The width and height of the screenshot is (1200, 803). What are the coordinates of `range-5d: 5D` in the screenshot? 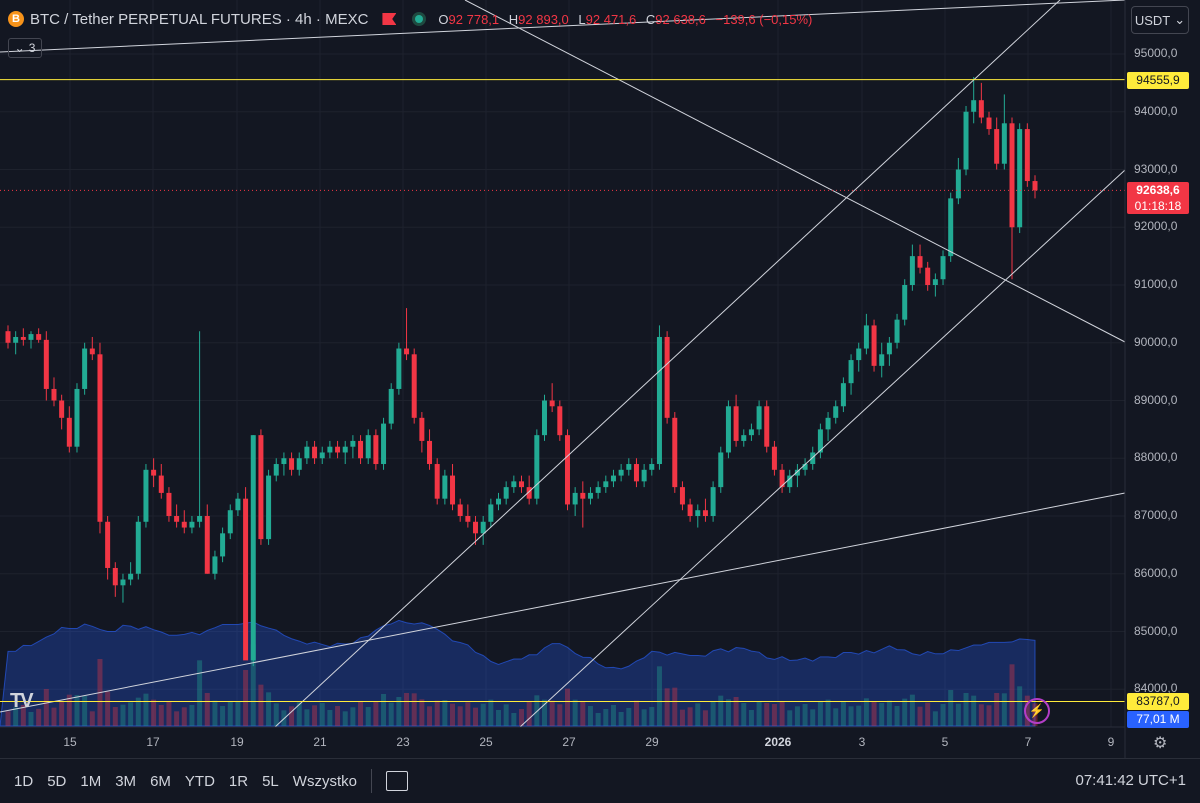 It's located at (57, 781).